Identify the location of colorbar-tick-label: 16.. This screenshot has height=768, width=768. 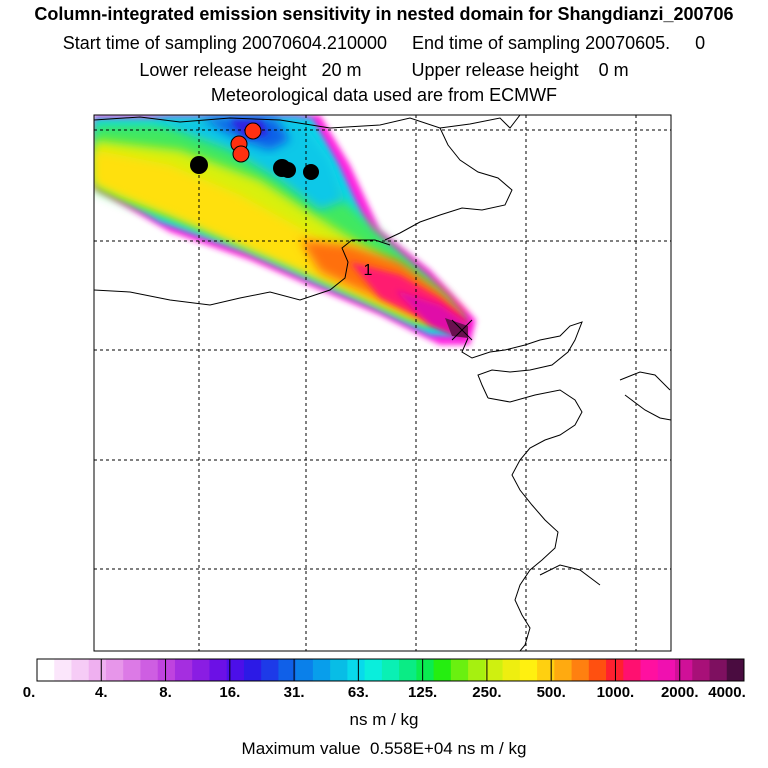
(230, 692).